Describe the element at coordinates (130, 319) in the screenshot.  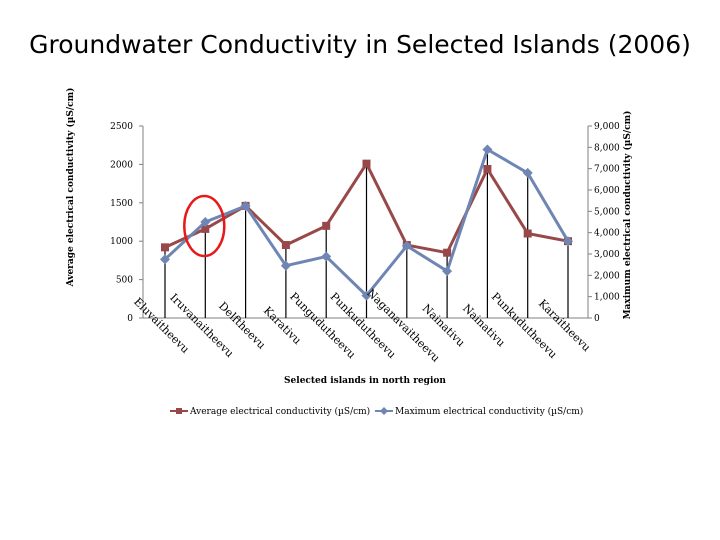
I see `left-axis-tick-label: 0` at that location.